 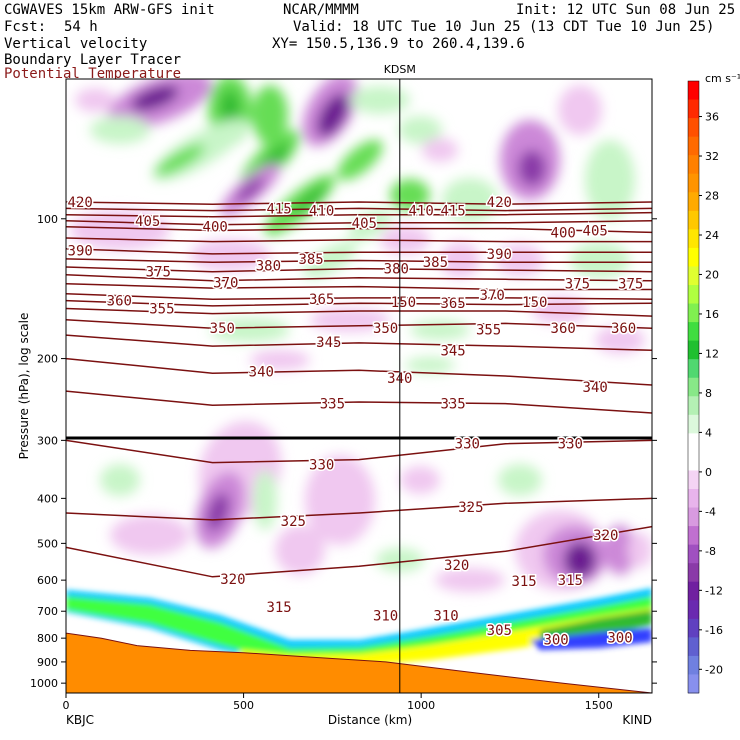 What do you see at coordinates (232, 580) in the screenshot?
I see `theta-label: 320` at bounding box center [232, 580].